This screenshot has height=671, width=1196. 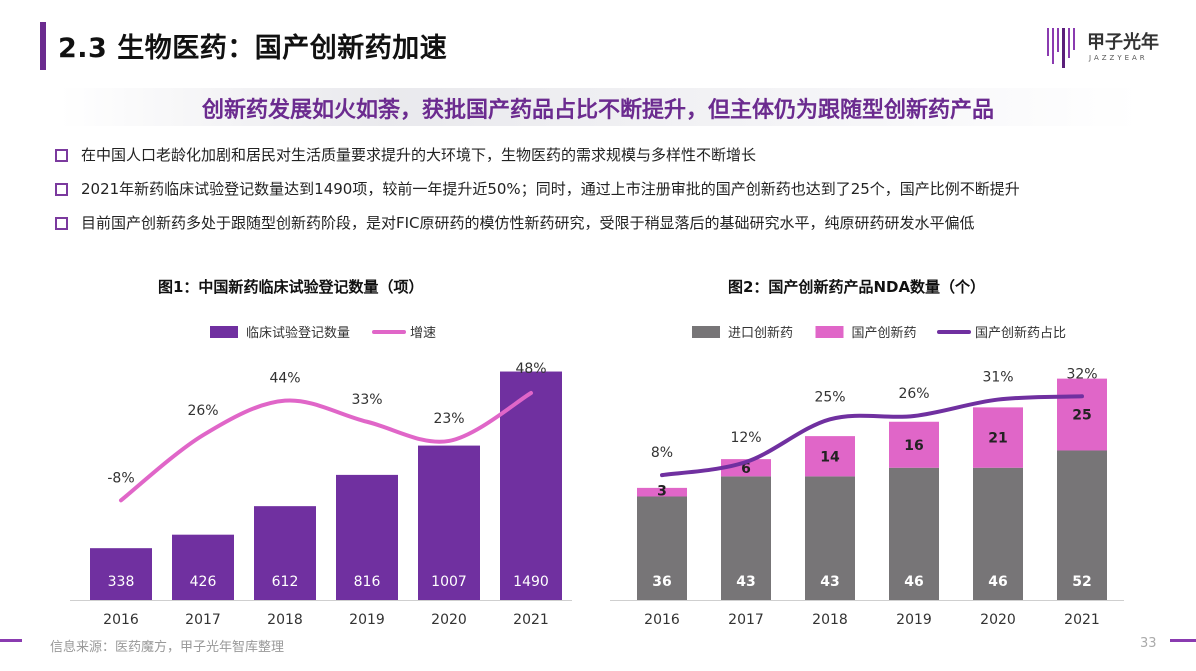 I want to click on legend-label: 进口创新药, so click(x=760, y=333).